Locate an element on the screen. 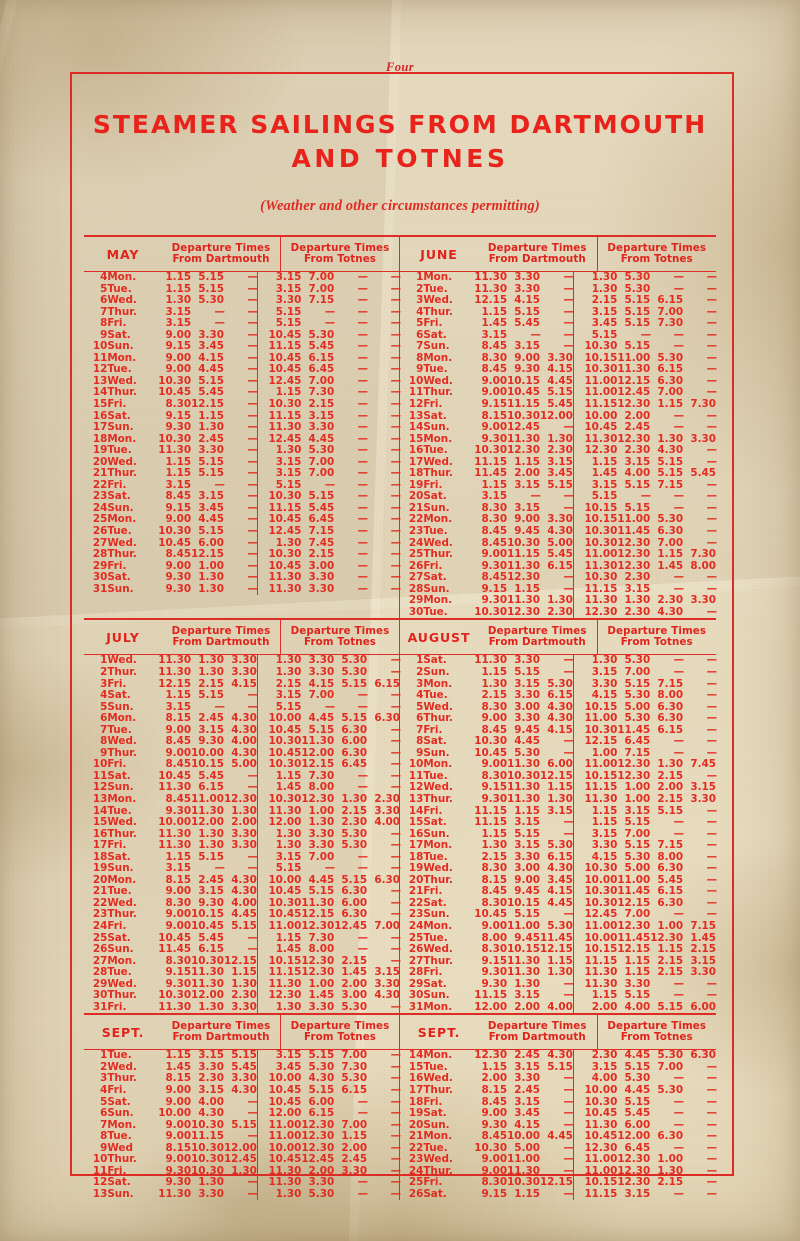  day-number: 2 is located at coordinates (420, 671).